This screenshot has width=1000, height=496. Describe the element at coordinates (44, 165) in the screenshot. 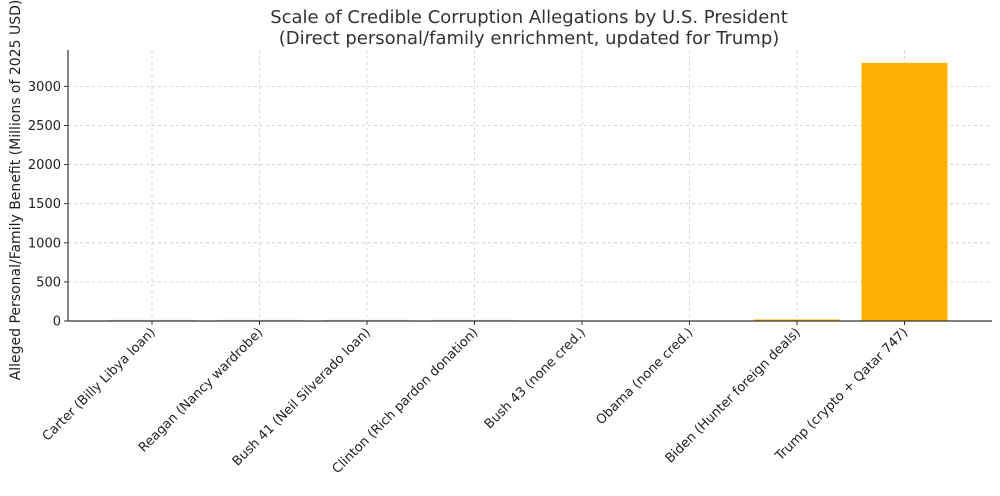

I see `y-tick-label: 2000` at that location.